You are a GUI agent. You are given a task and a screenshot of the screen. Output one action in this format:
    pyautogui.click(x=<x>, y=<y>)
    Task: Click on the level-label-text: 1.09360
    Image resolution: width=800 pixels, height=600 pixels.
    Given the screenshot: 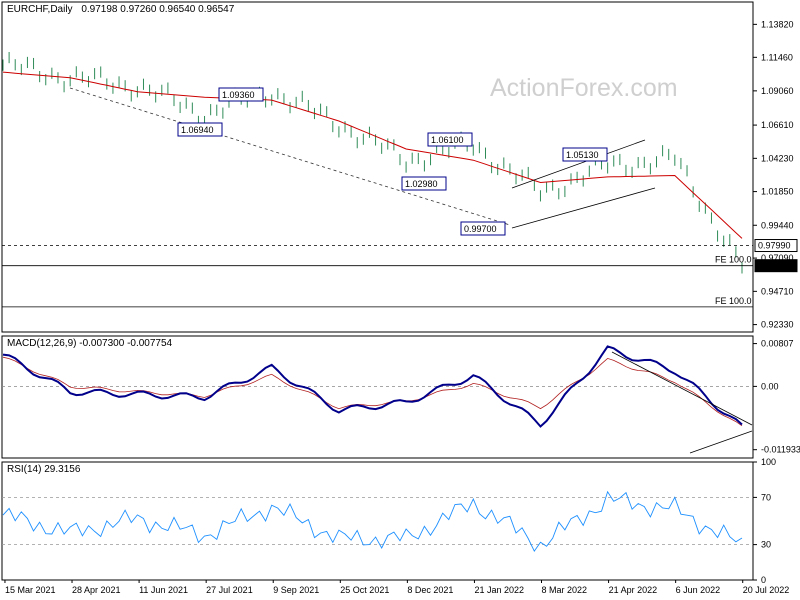 What is the action you would take?
    pyautogui.click(x=238, y=95)
    